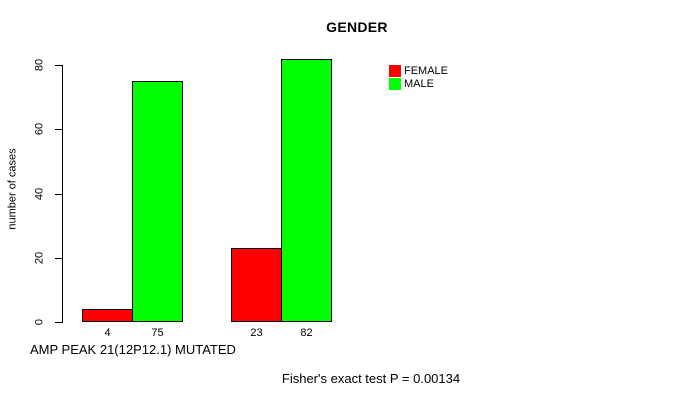 The image size is (690, 400). Describe the element at coordinates (256, 285) in the screenshot. I see `bar-female-group2` at that location.